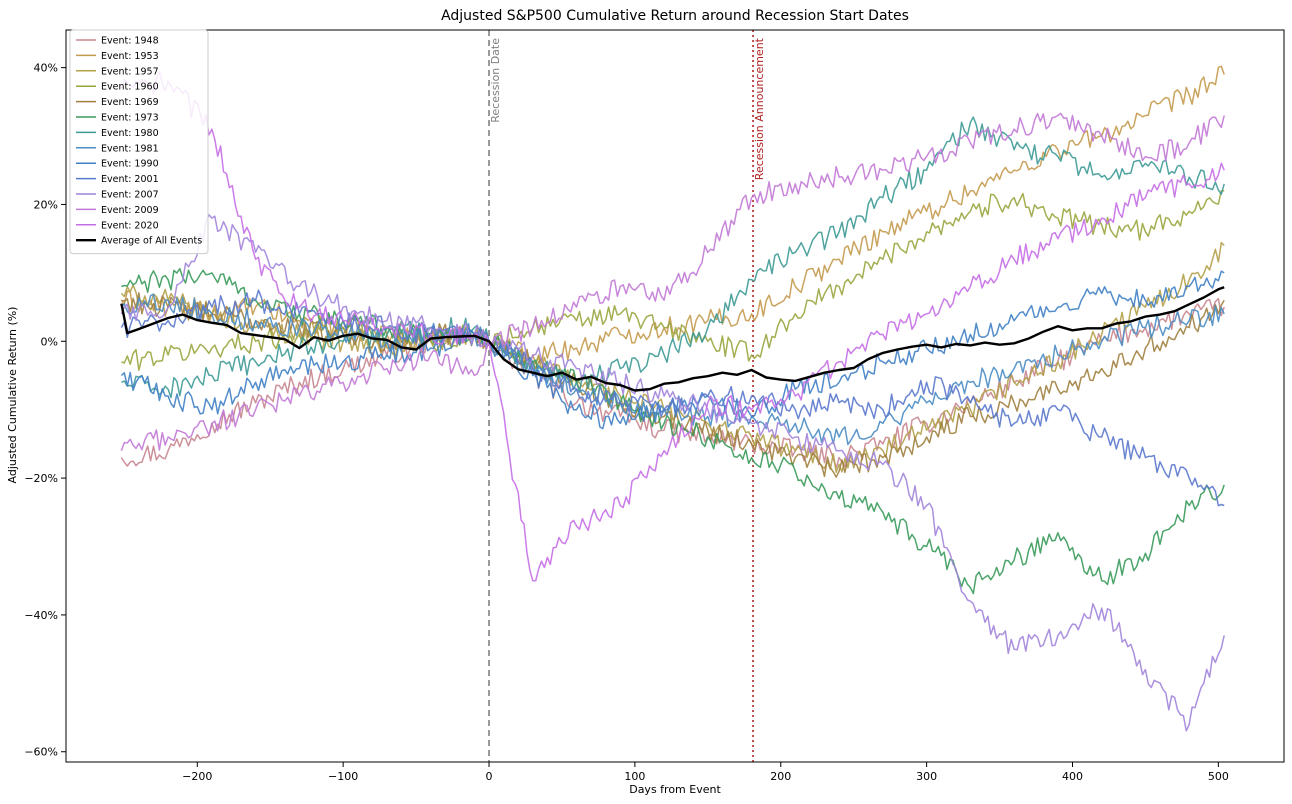 The width and height of the screenshot is (1292, 804). Describe the element at coordinates (130, 195) in the screenshot. I see `legend-label: Event: 2007` at that location.